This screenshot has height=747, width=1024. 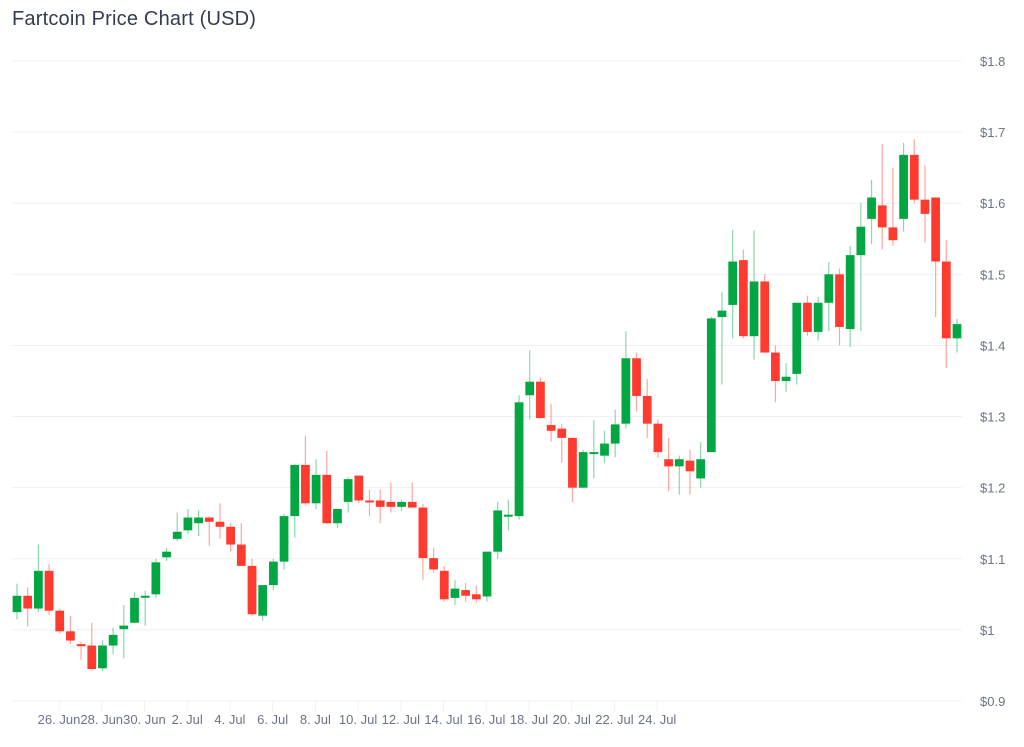 What do you see at coordinates (144, 719) in the screenshot?
I see `x-tick-label: 30. Jun` at bounding box center [144, 719].